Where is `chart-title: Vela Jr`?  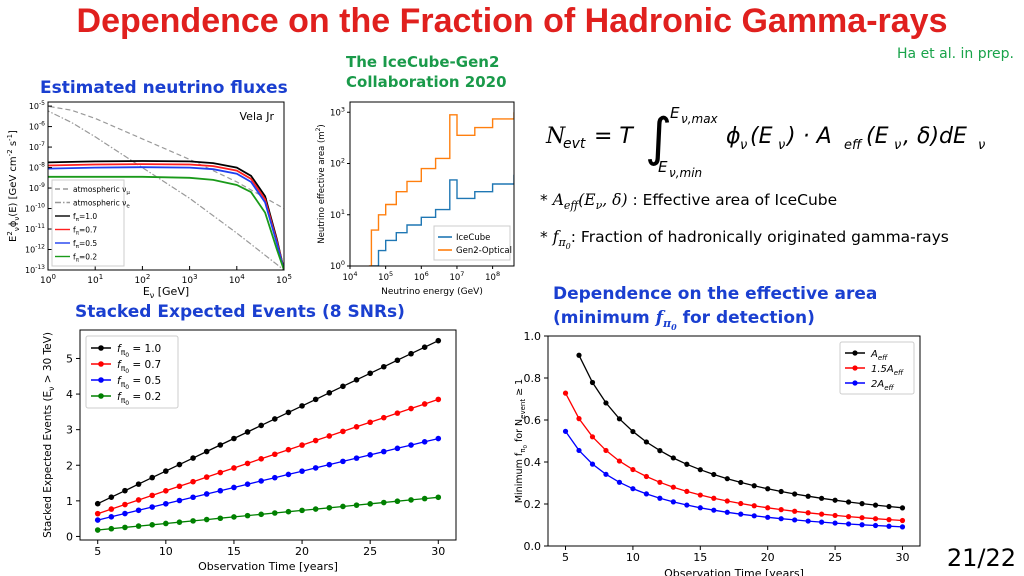 chart-title: Vela Jr is located at coordinates (257, 116).